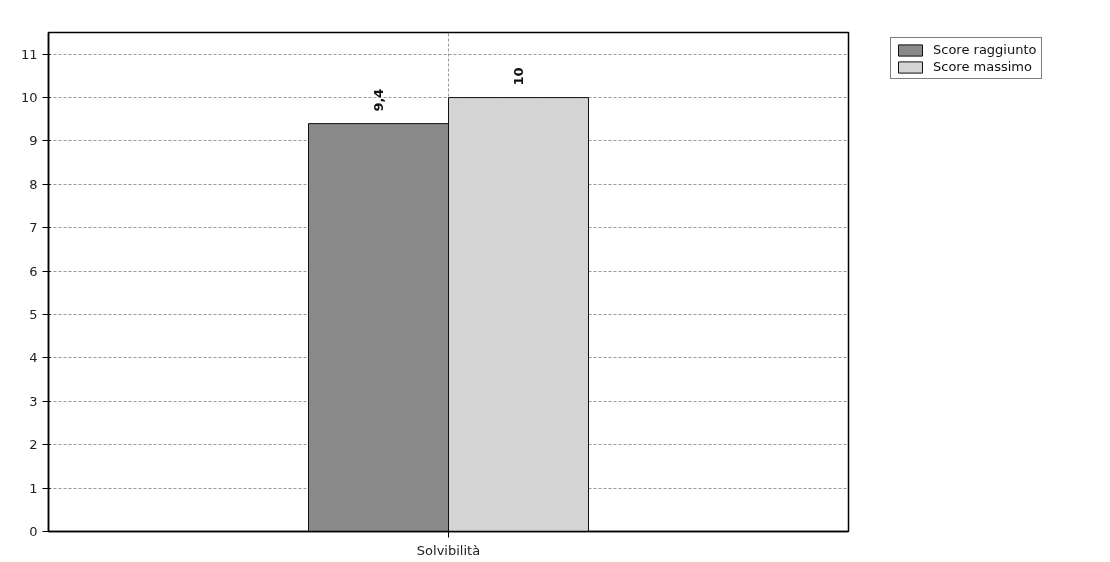 Image resolution: width=1110 pixels, height=562 pixels. Describe the element at coordinates (29, 98) in the screenshot. I see `y-tick-label: 10` at that location.